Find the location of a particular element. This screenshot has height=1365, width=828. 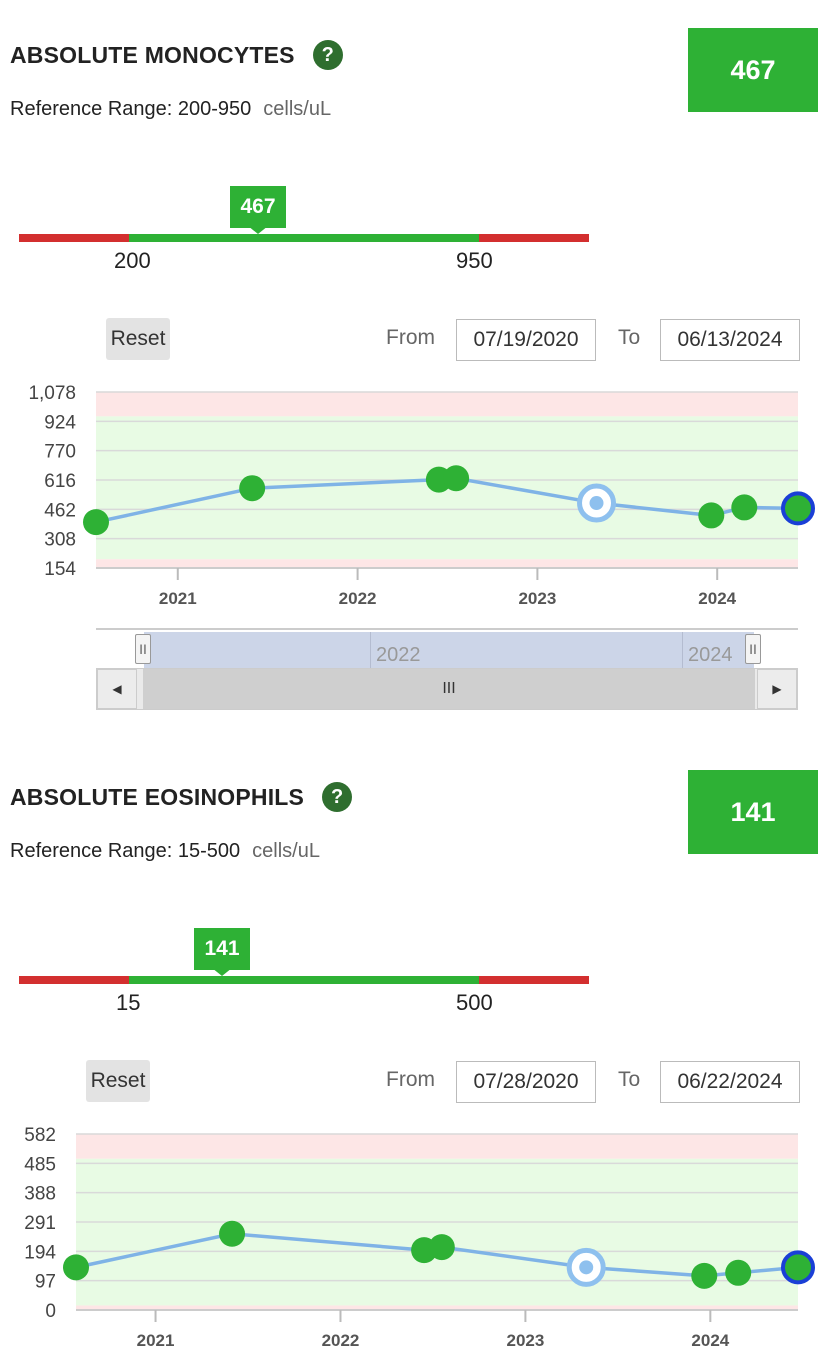

navigator-band: 2022 2024 II II is located at coordinates (447, 649).